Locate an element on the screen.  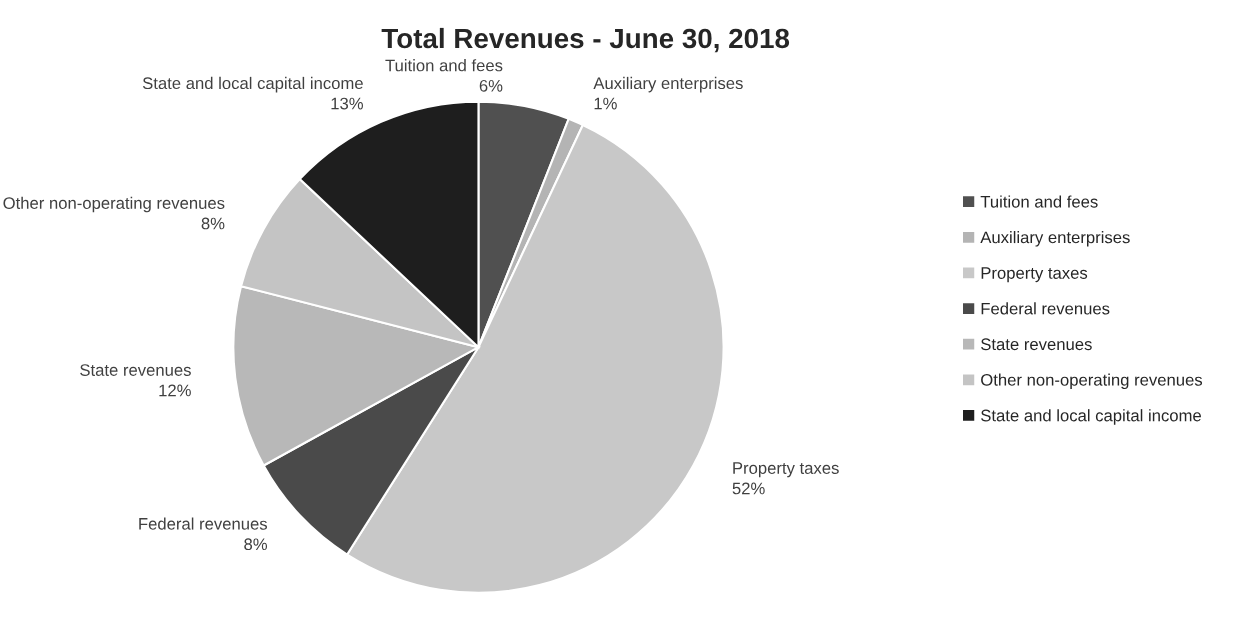
data-label: 1% is located at coordinates (605, 103).